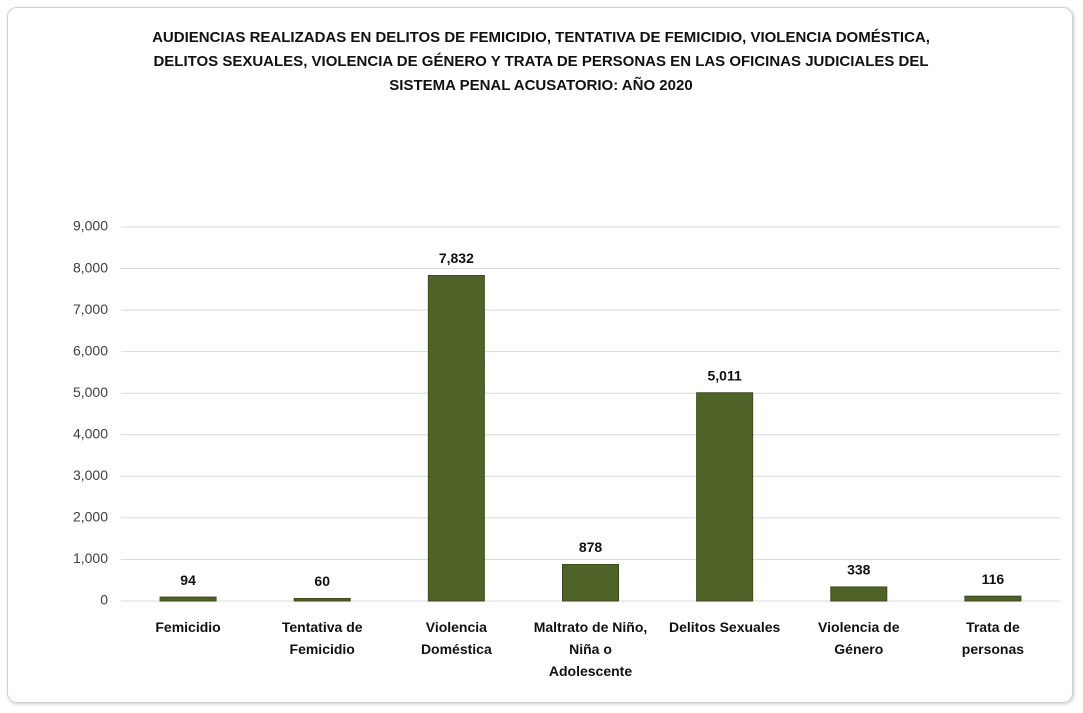 This screenshot has width=1083, height=713. Describe the element at coordinates (993, 638) in the screenshot. I see `x-tick-label: Trata de personas` at that location.